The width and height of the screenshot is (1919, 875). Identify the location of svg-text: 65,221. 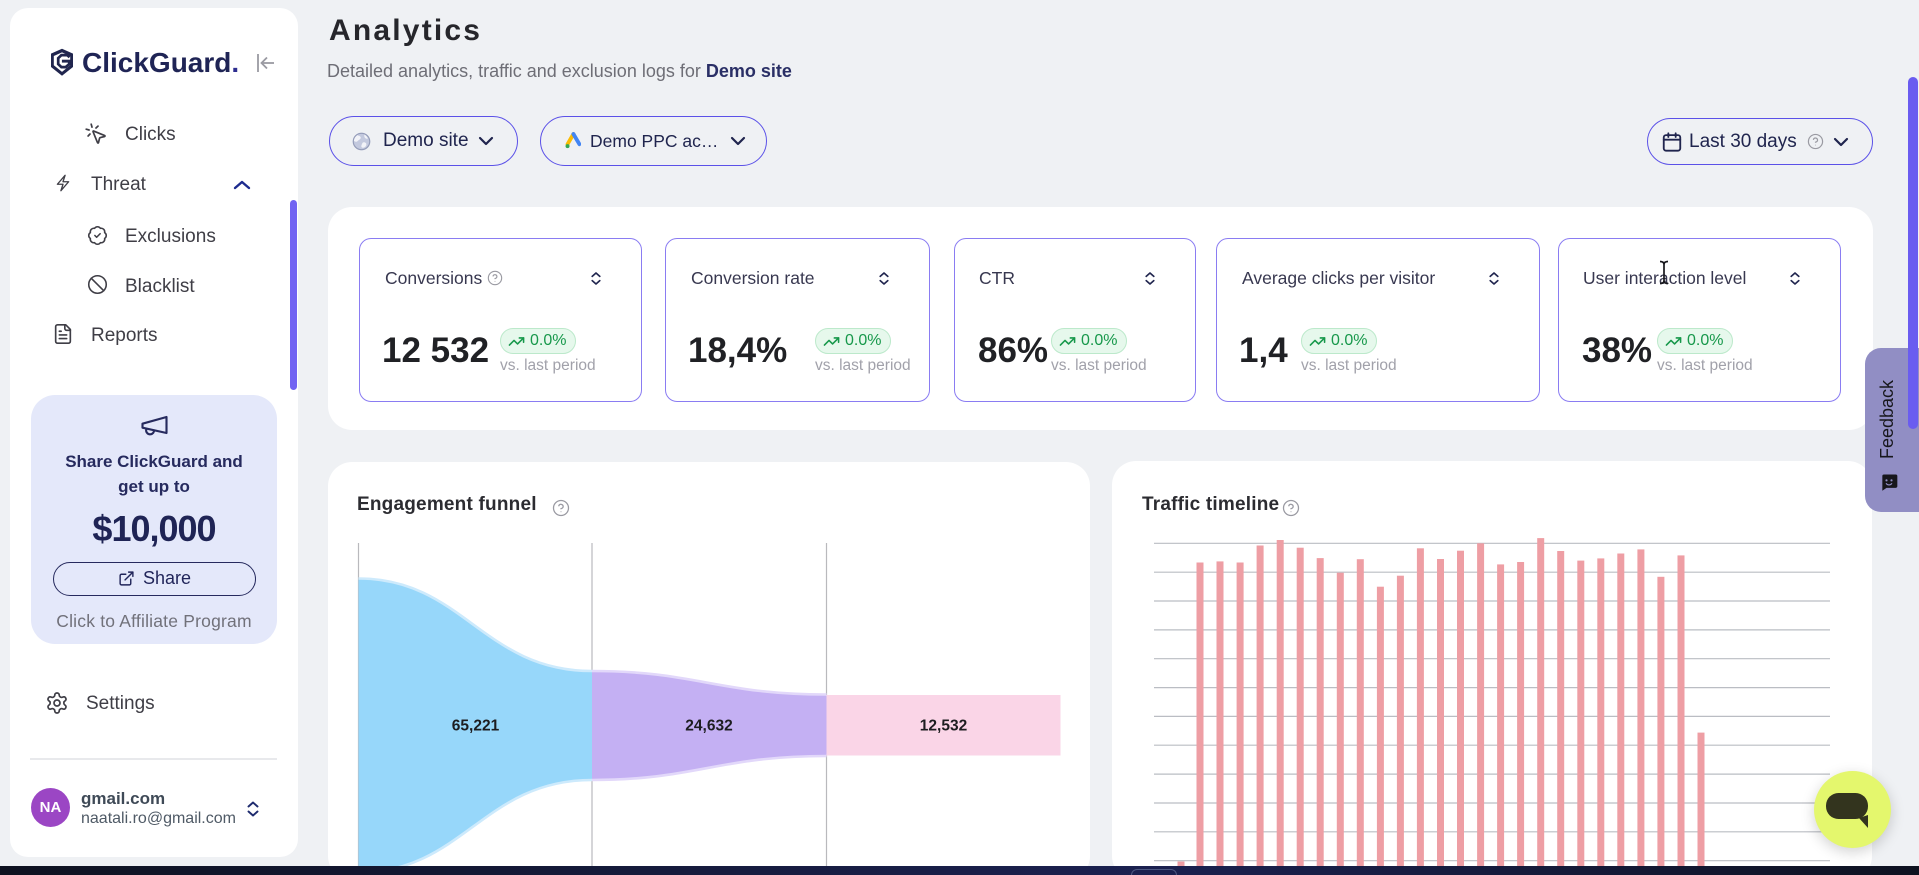
(476, 726).